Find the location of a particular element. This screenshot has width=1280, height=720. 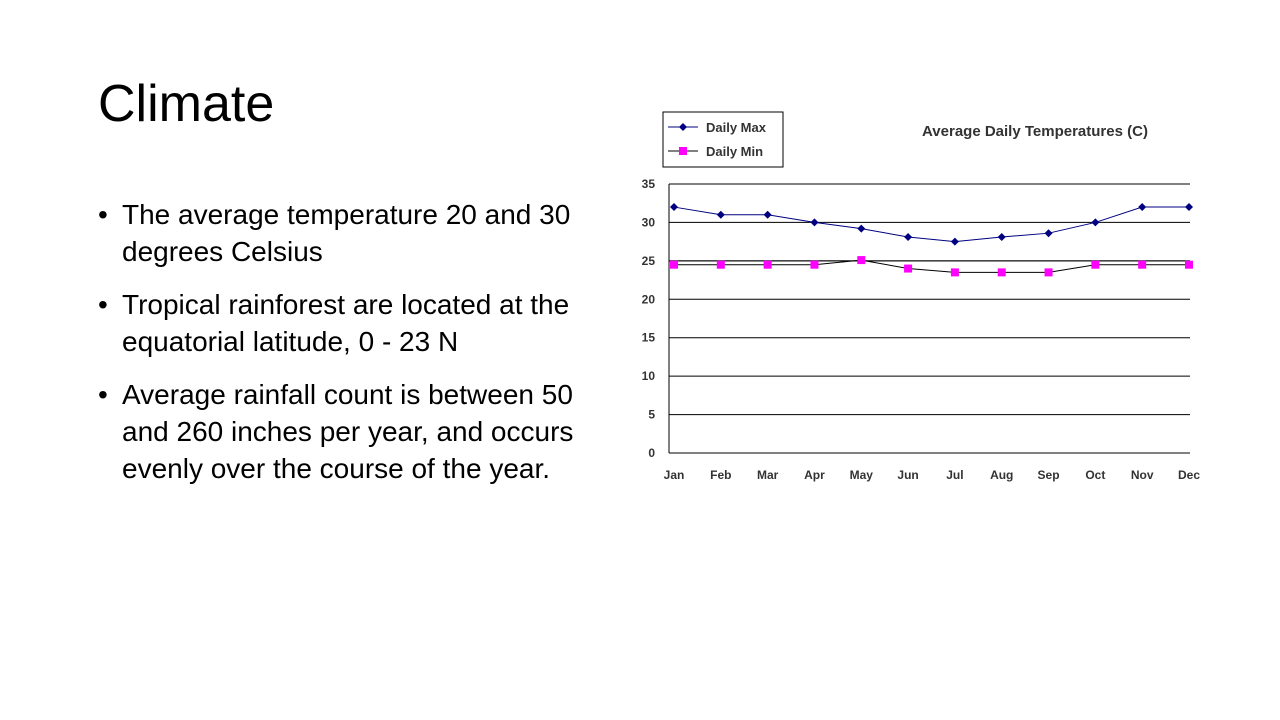

legend-label-min: Daily Min is located at coordinates (734, 151).